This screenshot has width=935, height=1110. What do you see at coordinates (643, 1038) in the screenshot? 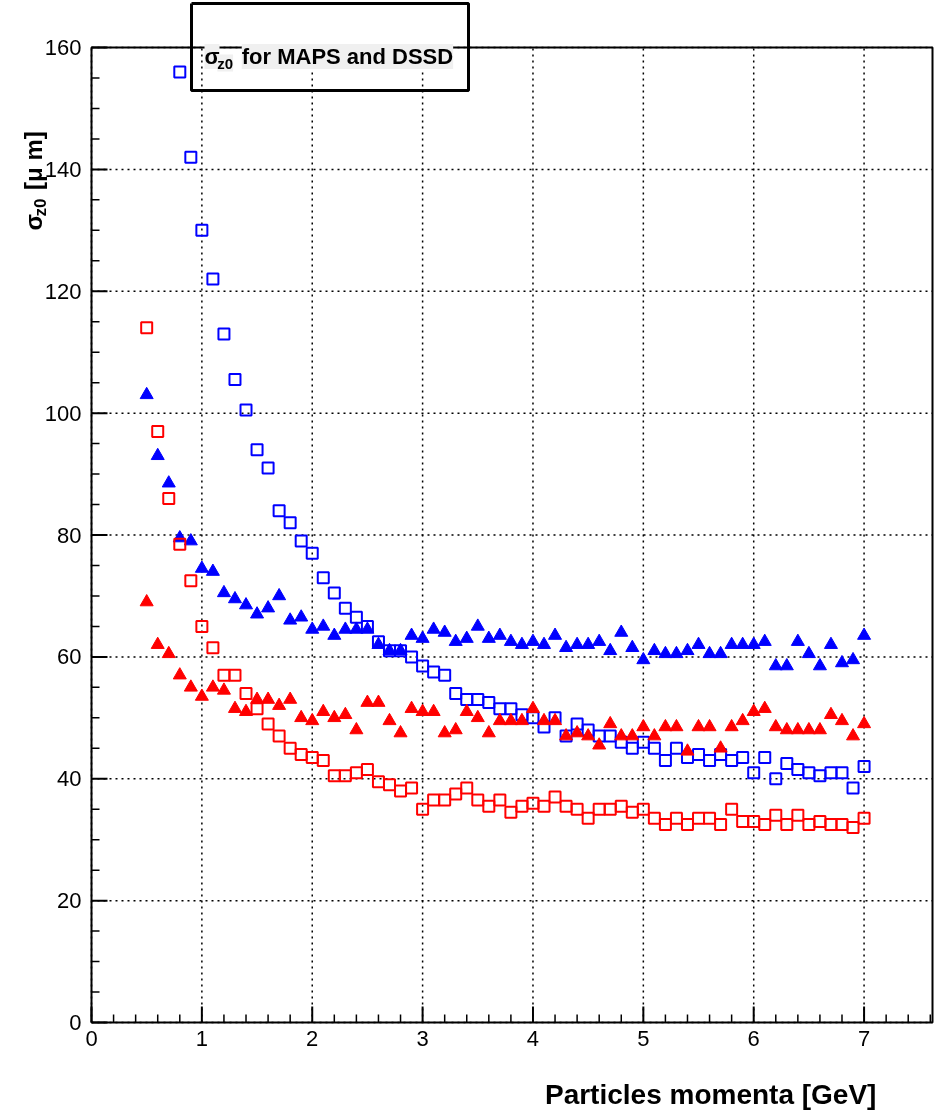
I see `x-tick-label: 5` at bounding box center [643, 1038].